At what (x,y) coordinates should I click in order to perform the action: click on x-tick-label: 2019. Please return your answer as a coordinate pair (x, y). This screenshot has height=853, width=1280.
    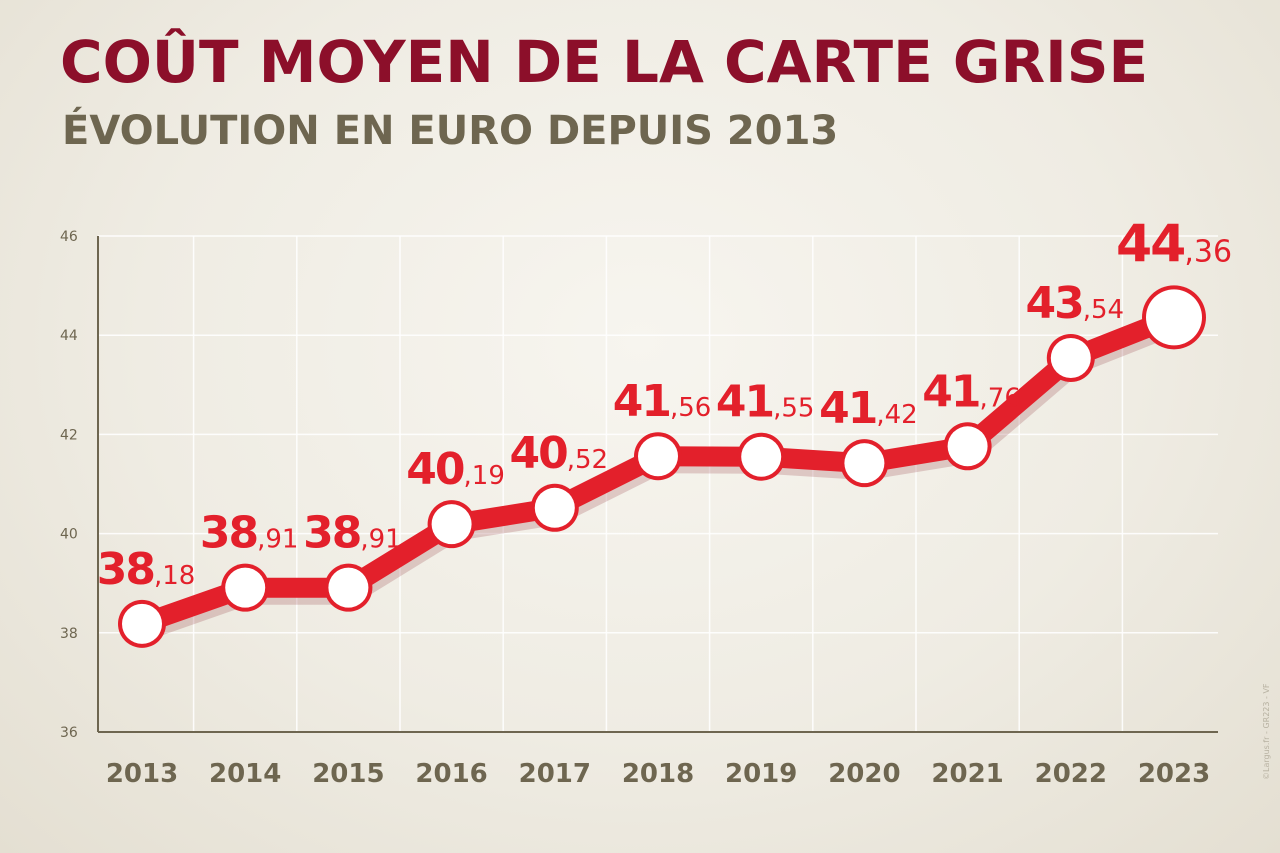
    Looking at the image, I should click on (761, 774).